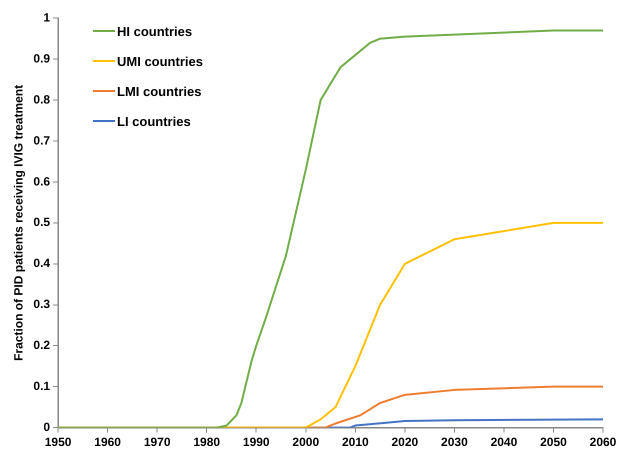 Image resolution: width=631 pixels, height=453 pixels. What do you see at coordinates (157, 442) in the screenshot?
I see `x-tick-label: 1970` at bounding box center [157, 442].